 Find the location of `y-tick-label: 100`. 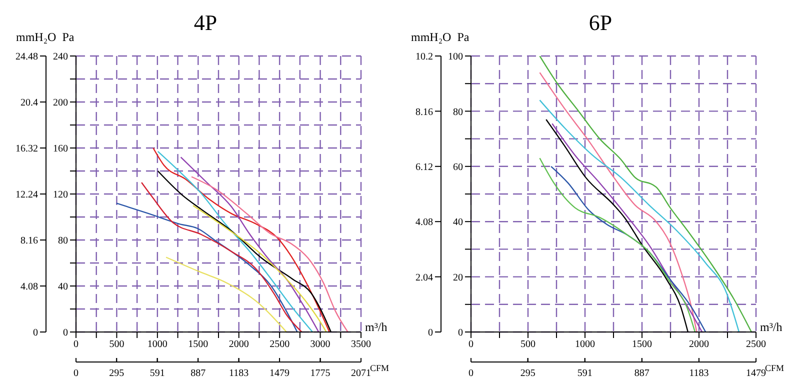

y-tick-label: 100 is located at coordinates (455, 57).